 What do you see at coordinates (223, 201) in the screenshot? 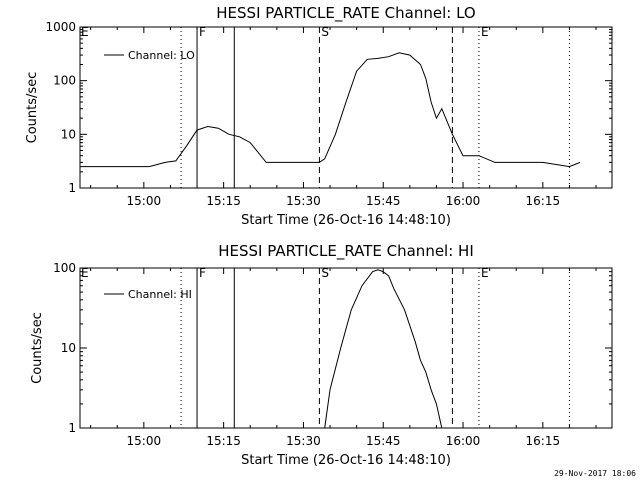
I see `lo-x-tick-label: 15:15` at bounding box center [223, 201].